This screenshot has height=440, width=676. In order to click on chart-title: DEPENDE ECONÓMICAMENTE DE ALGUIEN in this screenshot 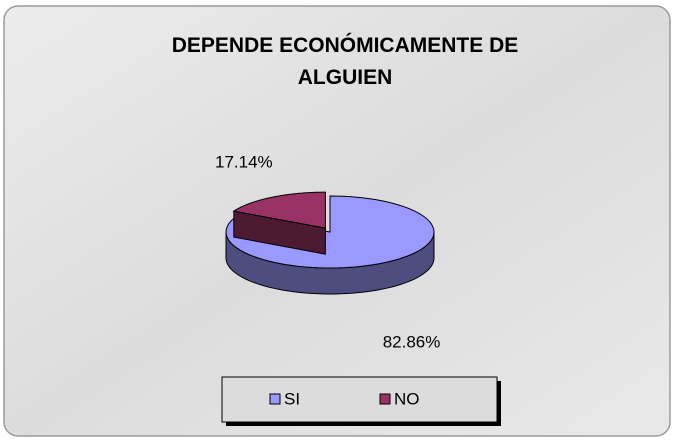, I will do `click(345, 61)`.